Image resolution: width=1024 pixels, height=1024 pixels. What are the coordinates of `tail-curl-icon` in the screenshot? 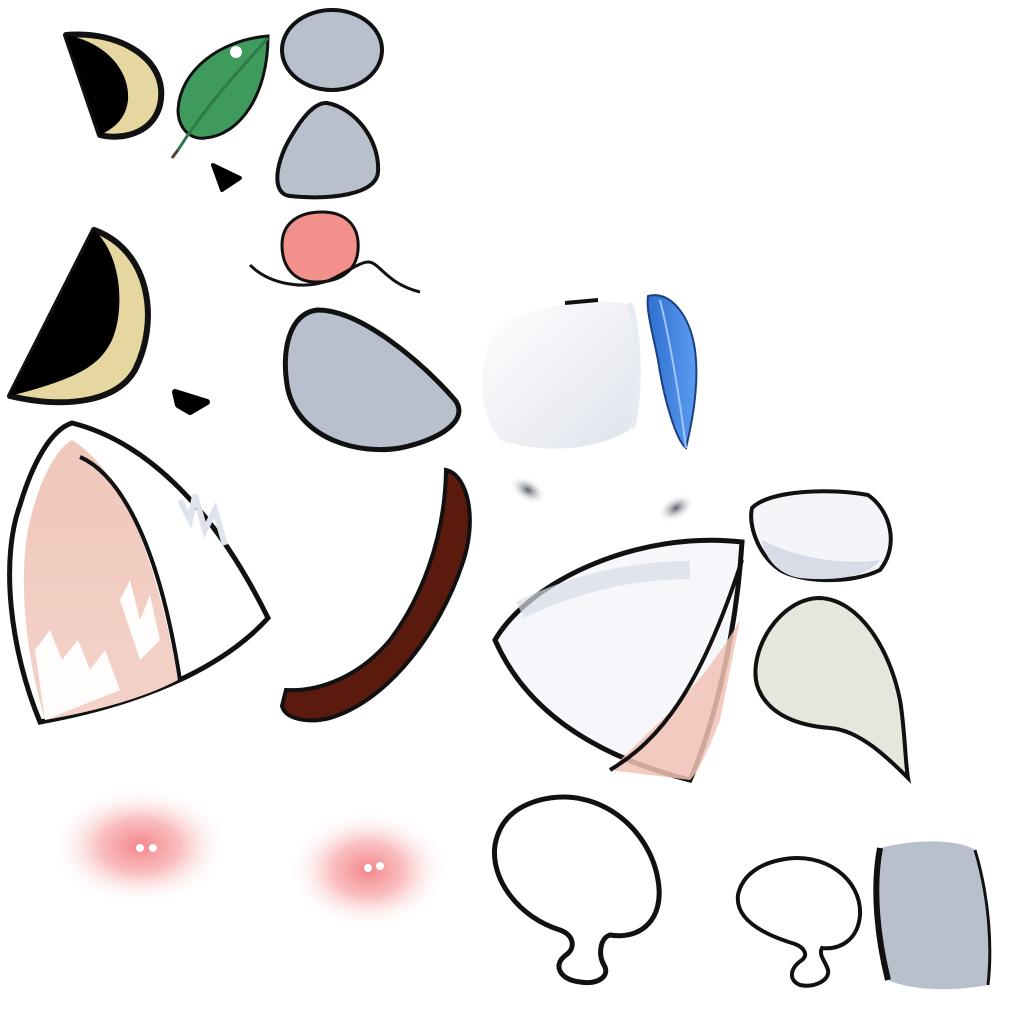 It's located at (832, 689).